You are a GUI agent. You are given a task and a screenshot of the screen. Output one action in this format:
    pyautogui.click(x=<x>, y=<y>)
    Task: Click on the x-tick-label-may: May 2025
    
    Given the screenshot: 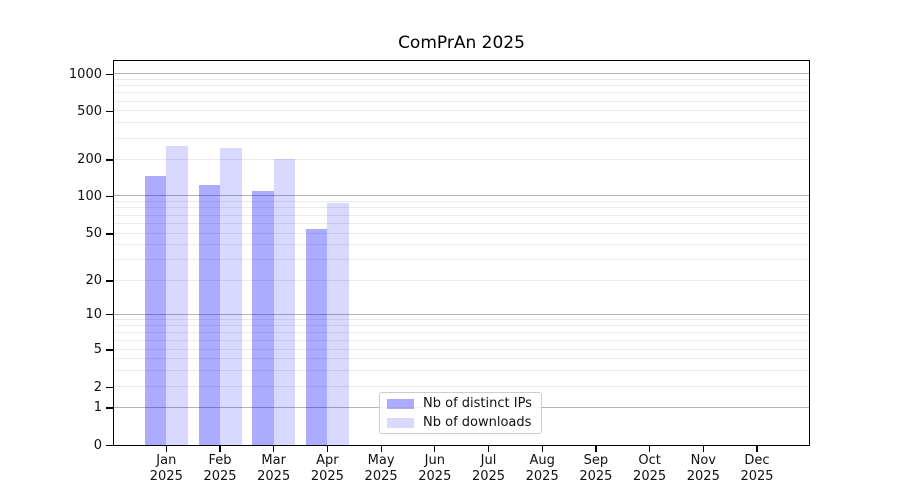 What is the action you would take?
    pyautogui.click(x=381, y=469)
    